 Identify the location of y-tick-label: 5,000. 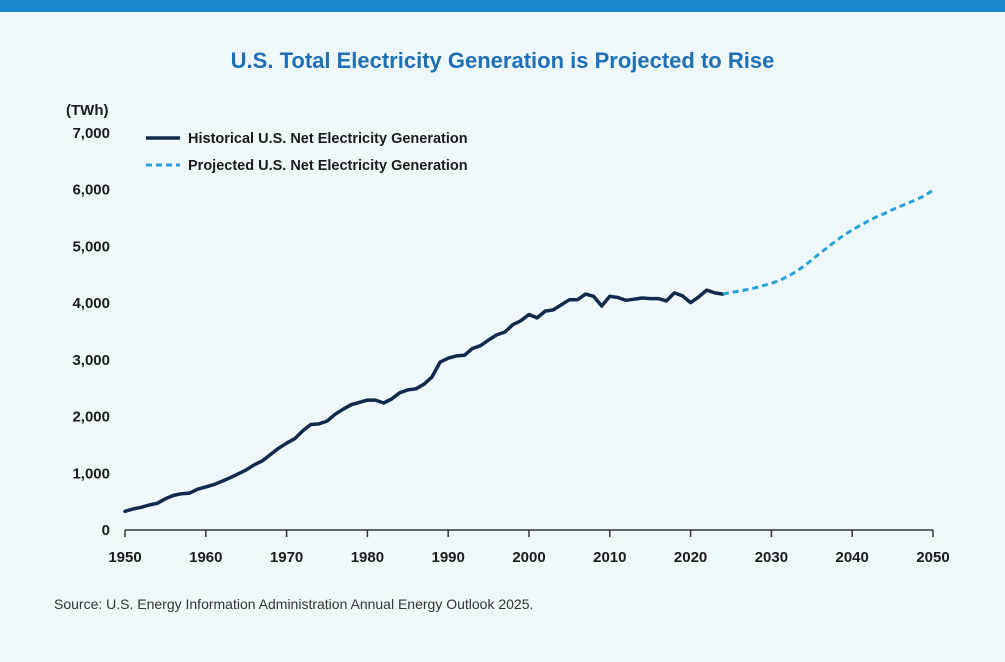
(91, 246).